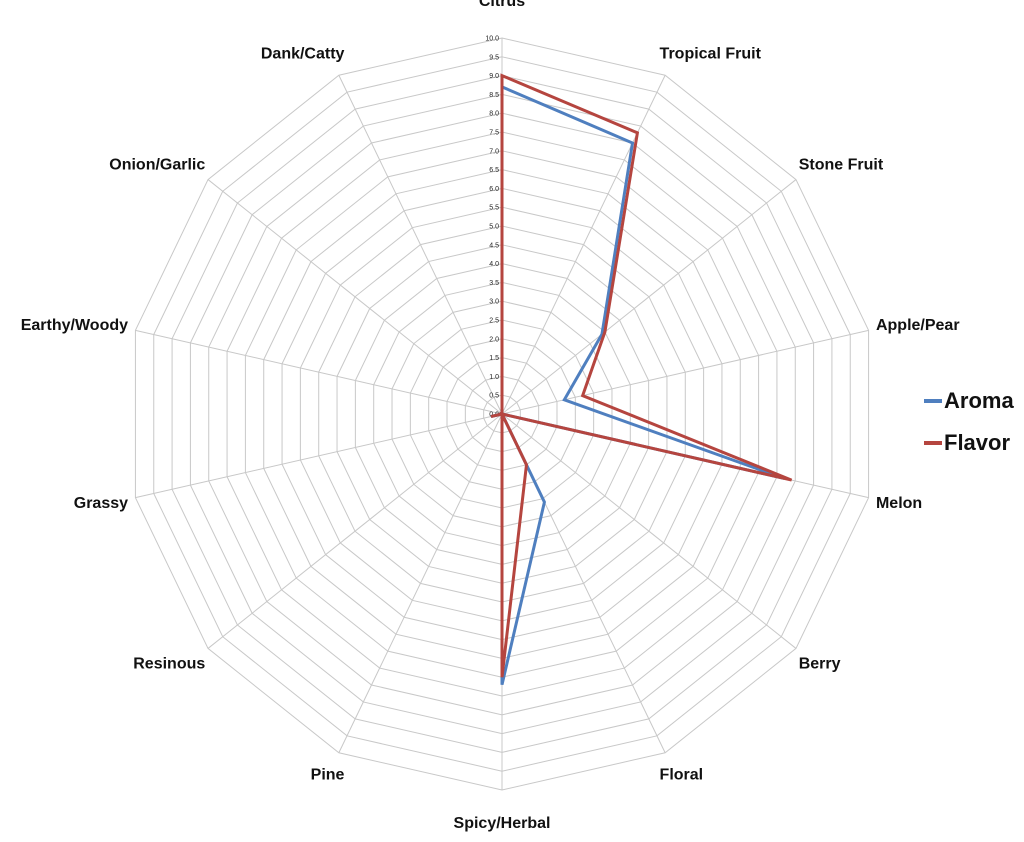  I want to click on category-label: Berry, so click(820, 663).